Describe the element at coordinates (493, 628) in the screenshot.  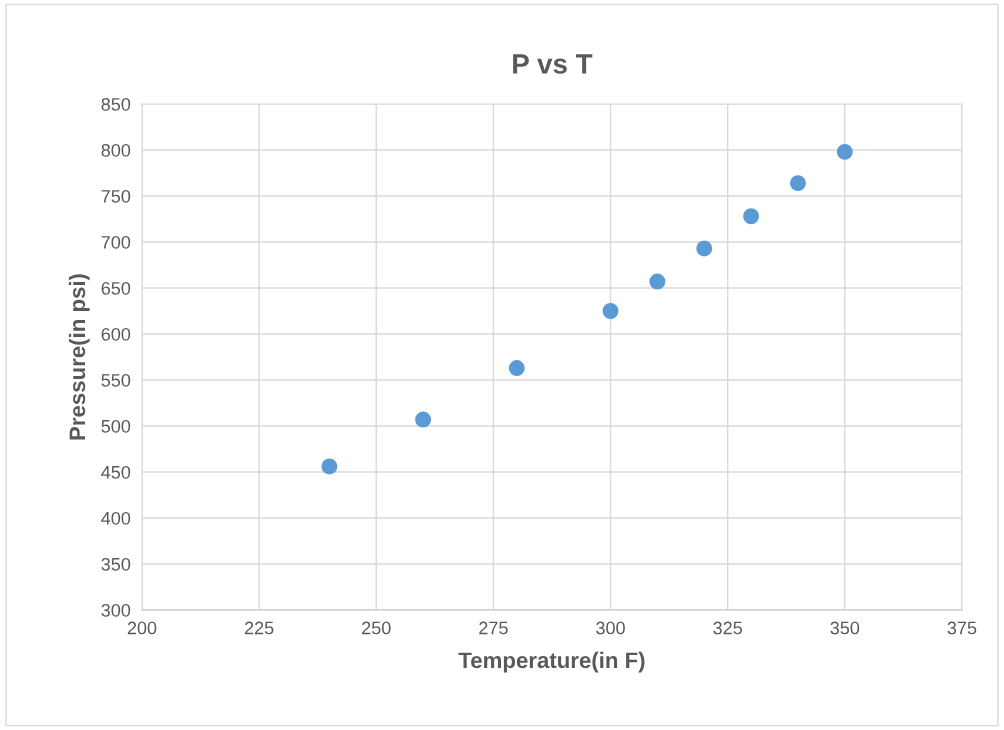
I see `x-tick-label: 275` at that location.